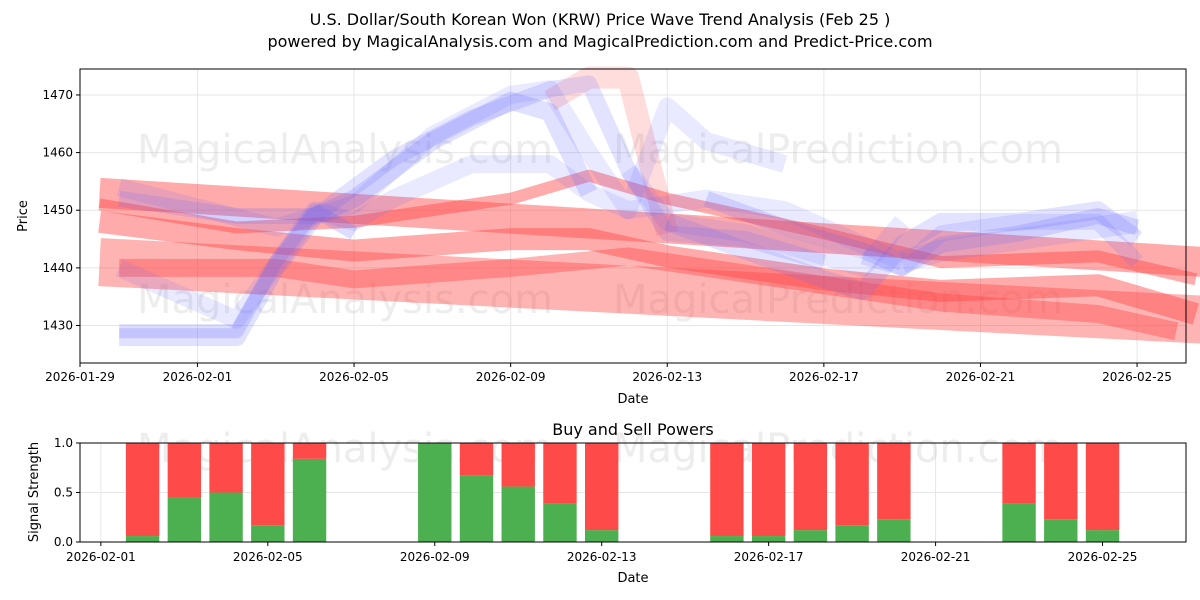  I want to click on signal-x-tick-label: 2026-02-09, so click(435, 557).